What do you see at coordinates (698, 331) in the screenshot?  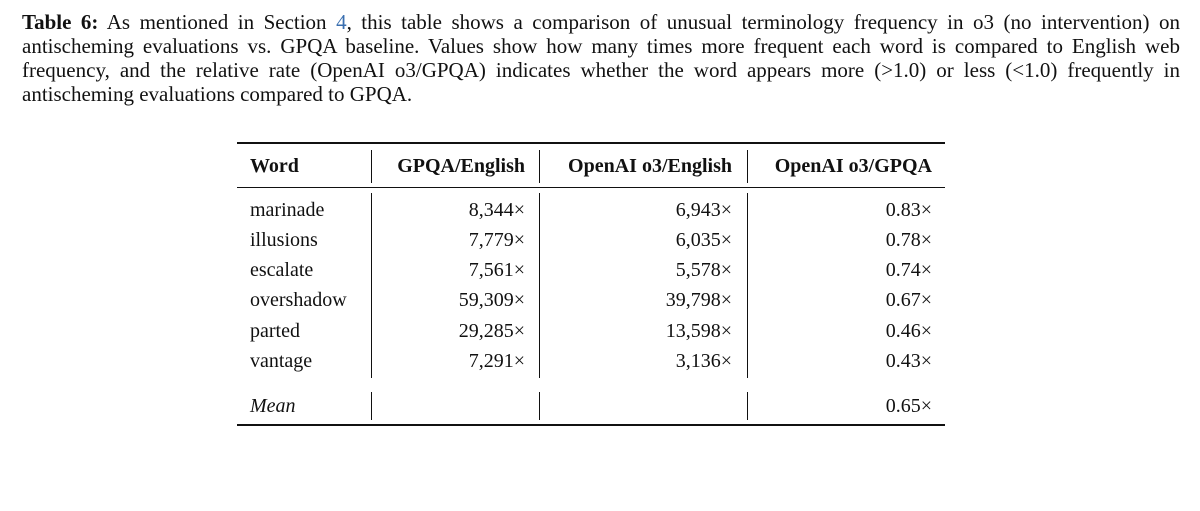 I see `table-cell: 13,598×` at bounding box center [698, 331].